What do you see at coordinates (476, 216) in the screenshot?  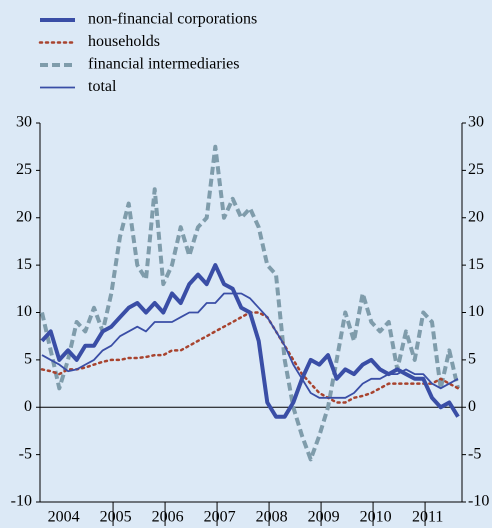 I see `y-tick-label-right: 20` at bounding box center [476, 216].